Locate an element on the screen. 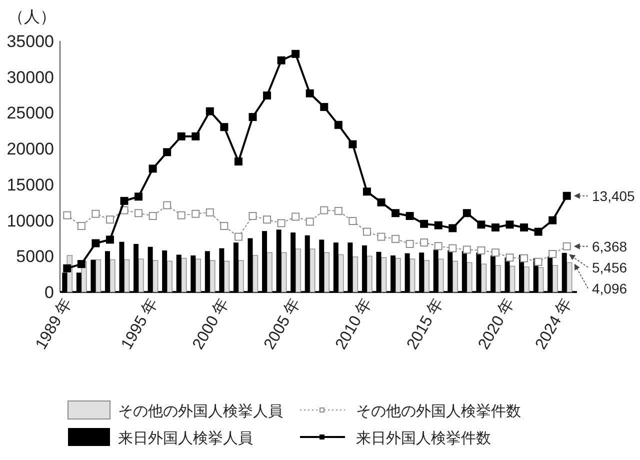 Image resolution: width=640 pixels, height=460 pixels. data-label: 6,368 is located at coordinates (610, 246).